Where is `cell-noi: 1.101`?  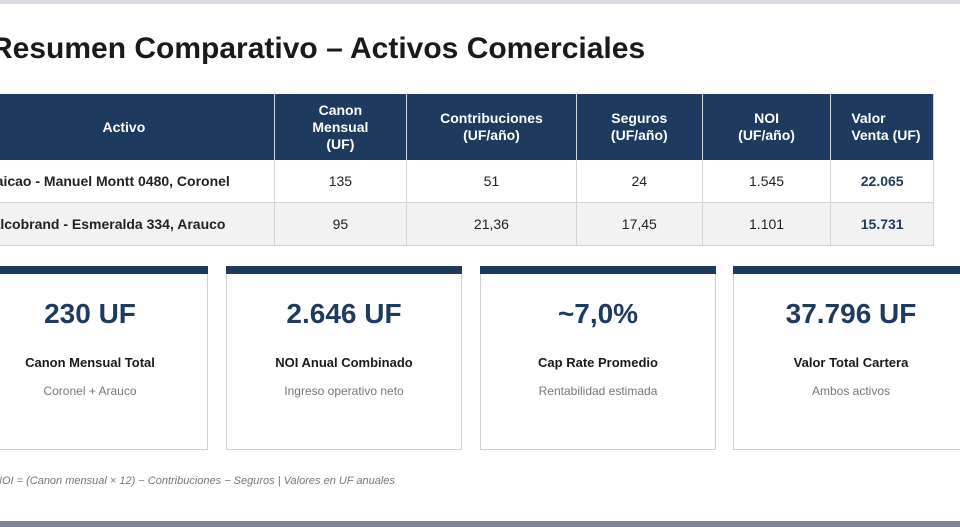 cell-noi: 1.101 is located at coordinates (767, 224).